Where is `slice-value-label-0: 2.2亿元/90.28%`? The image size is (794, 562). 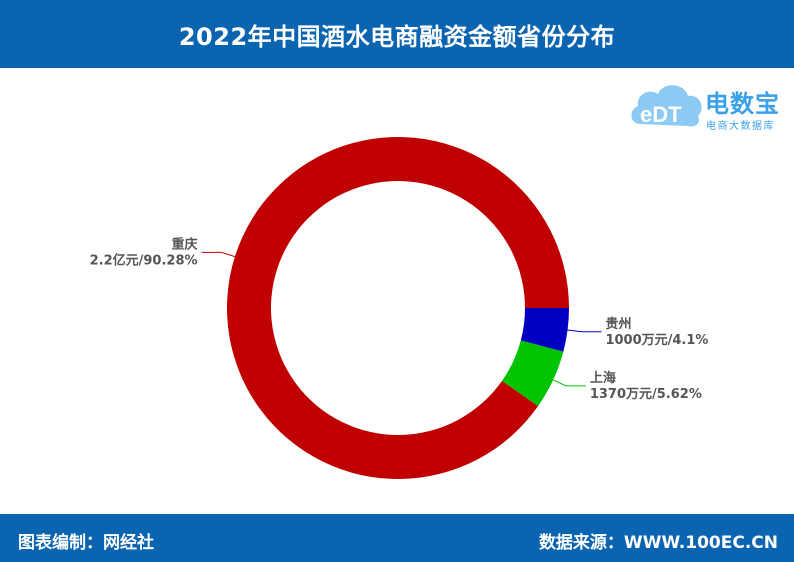 slice-value-label-0: 2.2亿元/90.28% is located at coordinates (144, 260).